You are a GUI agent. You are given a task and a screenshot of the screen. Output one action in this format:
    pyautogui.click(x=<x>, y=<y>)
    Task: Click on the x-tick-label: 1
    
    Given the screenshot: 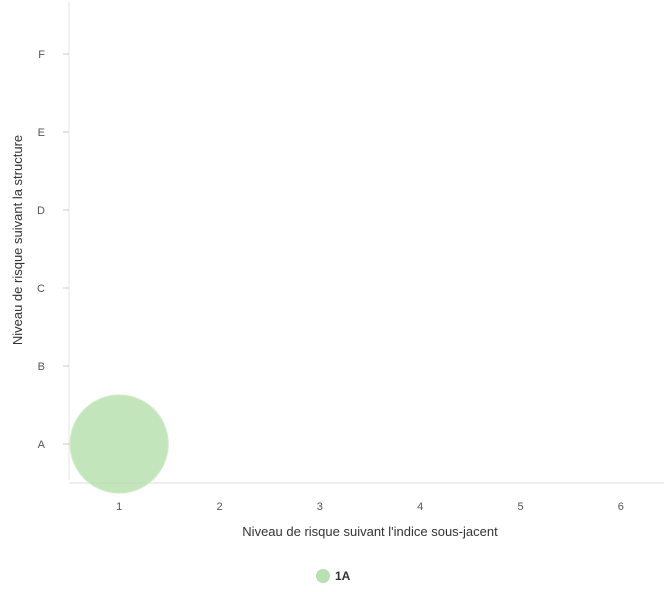 What is the action you would take?
    pyautogui.click(x=119, y=507)
    